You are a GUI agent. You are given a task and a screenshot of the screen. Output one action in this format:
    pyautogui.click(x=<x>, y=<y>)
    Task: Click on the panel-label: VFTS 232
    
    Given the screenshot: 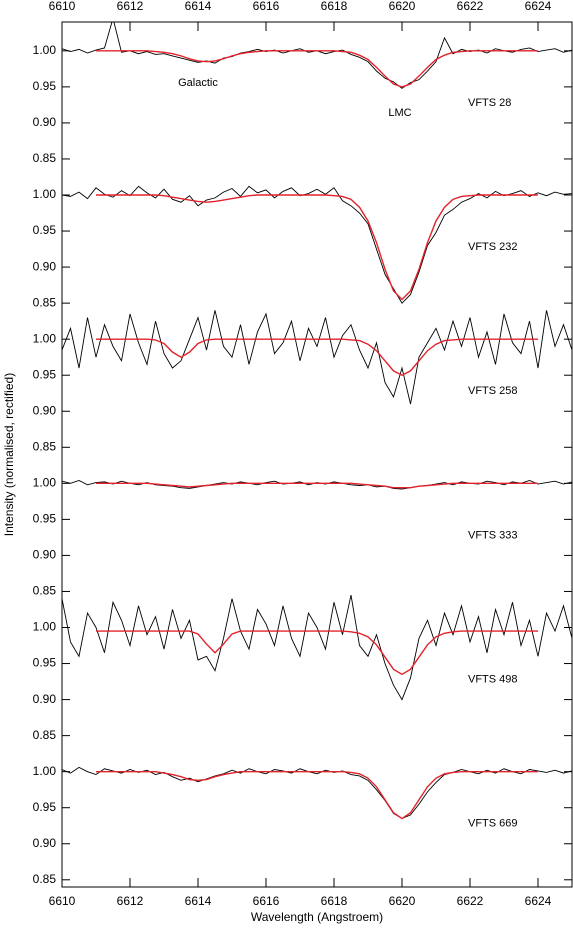 What is the action you would take?
    pyautogui.click(x=493, y=247)
    